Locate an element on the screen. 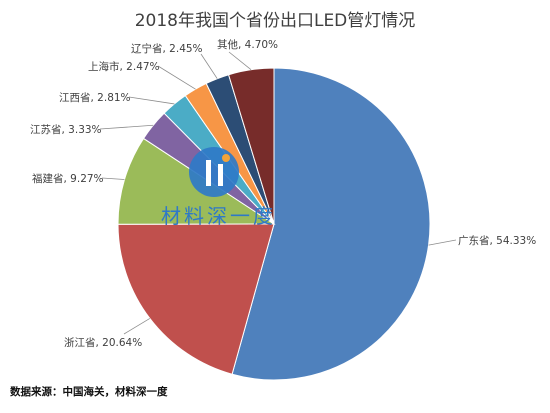 The width and height of the screenshot is (550, 413). data-label: 江西省, 2.81% is located at coordinates (95, 97).